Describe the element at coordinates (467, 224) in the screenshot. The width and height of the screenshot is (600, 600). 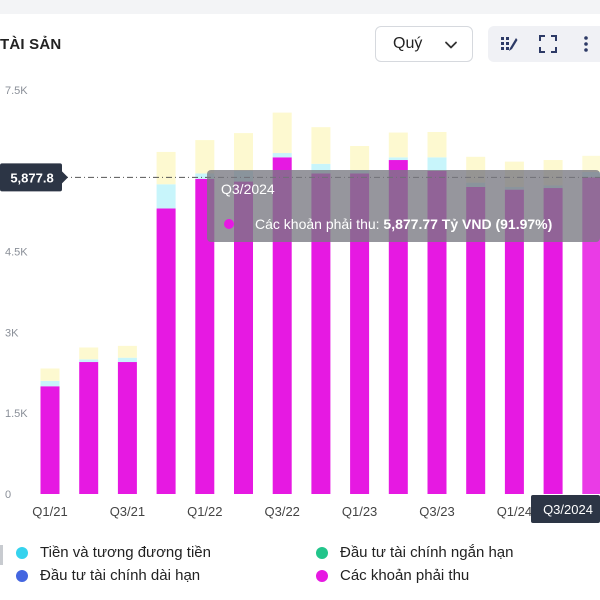
I see `tooltip-series-value: 5,877.77 Tỷ VND (91.97%)` at that location.